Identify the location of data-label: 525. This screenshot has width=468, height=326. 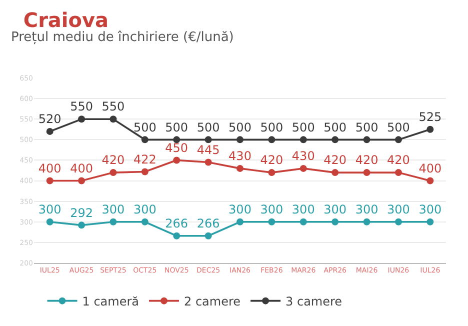
(430, 117).